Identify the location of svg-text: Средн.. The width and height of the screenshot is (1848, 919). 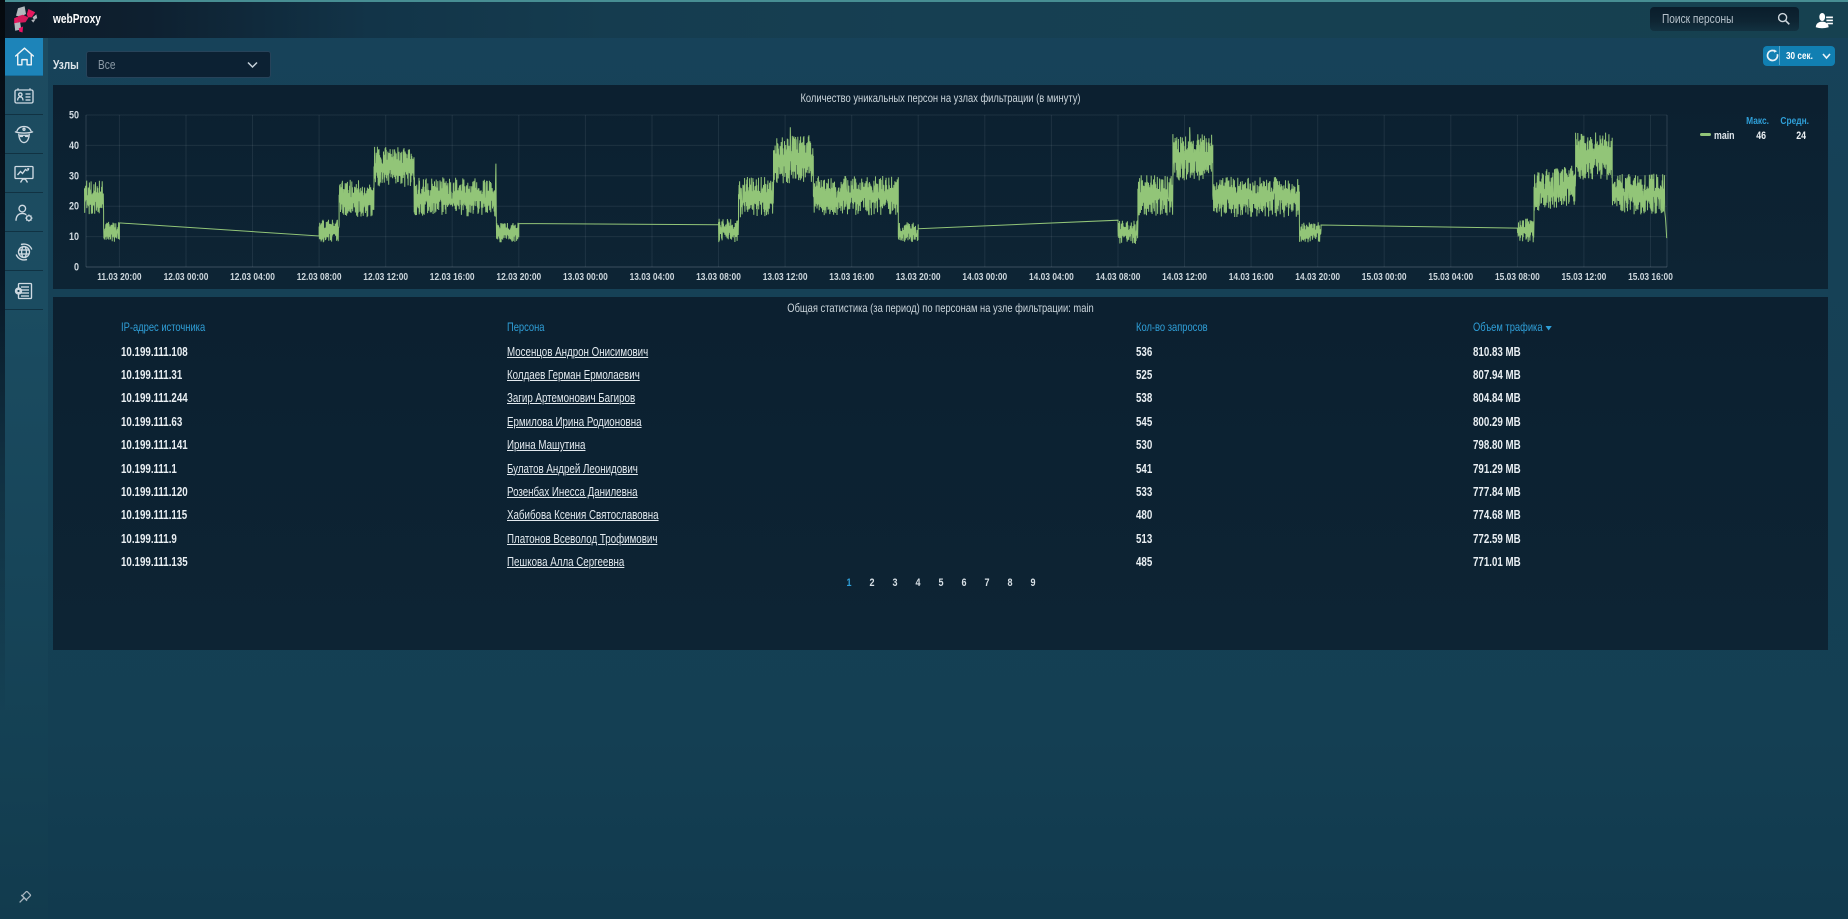
(1794, 121).